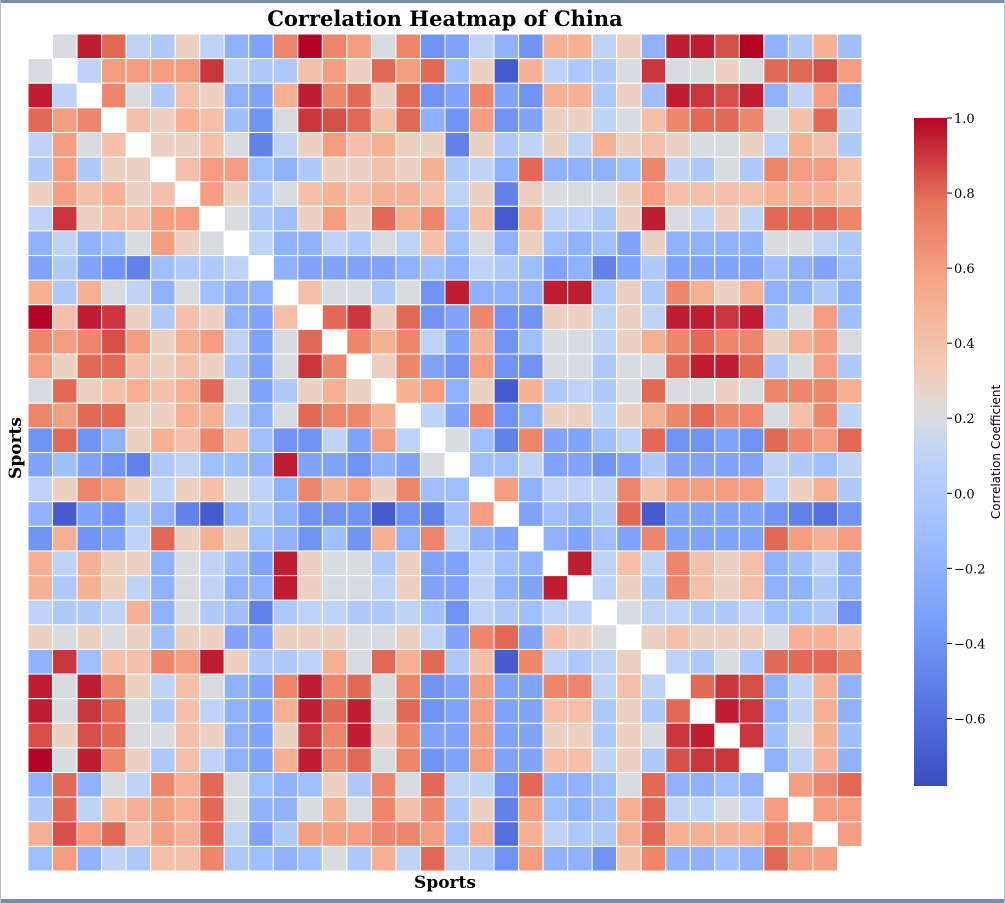 Image resolution: width=1005 pixels, height=903 pixels. Describe the element at coordinates (445, 883) in the screenshot. I see `x-axis-label: Sports` at that location.